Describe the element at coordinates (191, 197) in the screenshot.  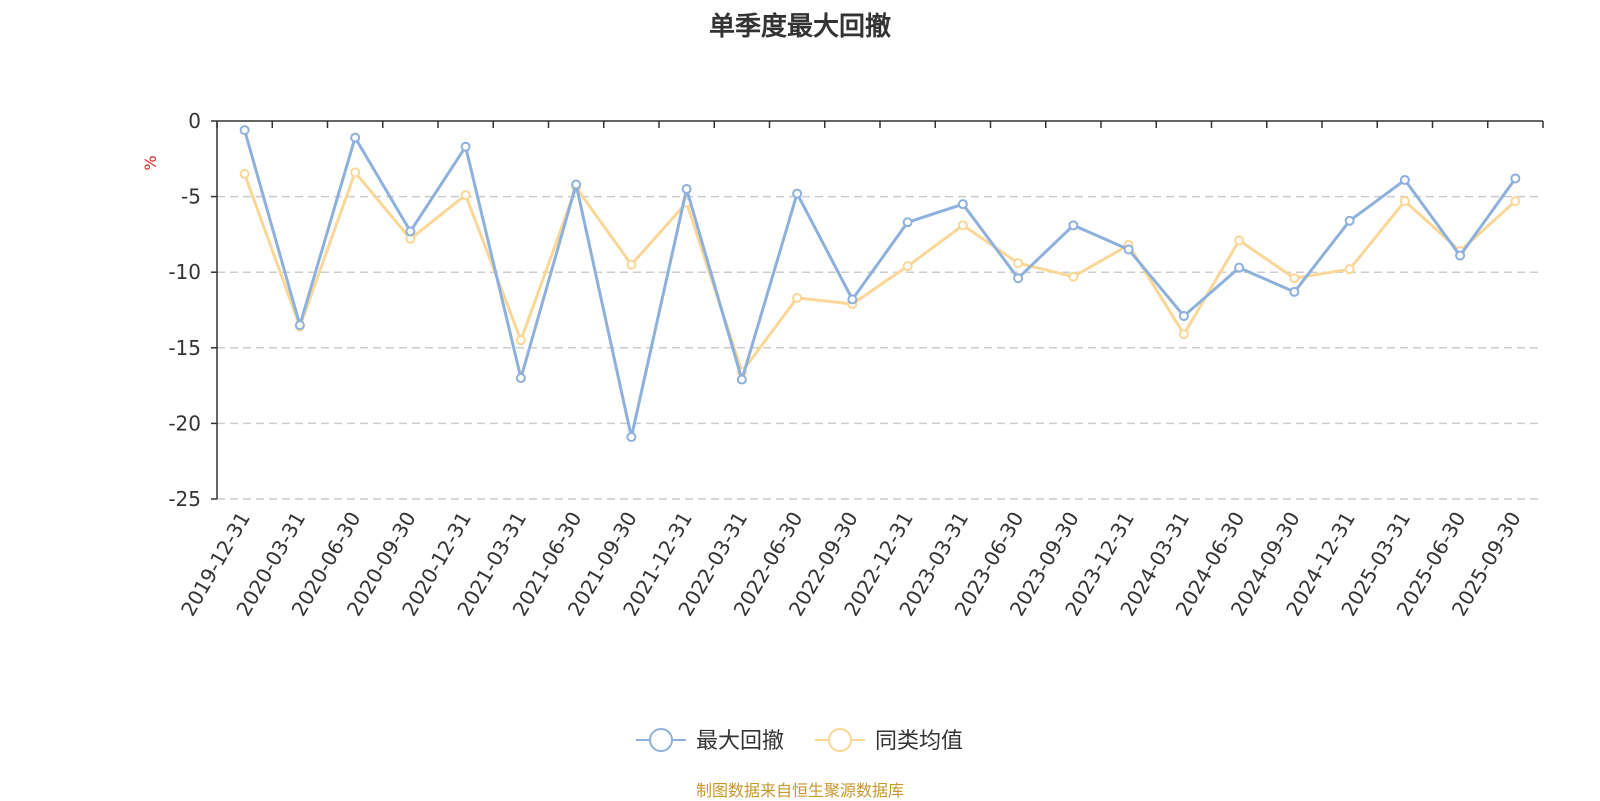
I see `y-tick-label: -5` at that location.